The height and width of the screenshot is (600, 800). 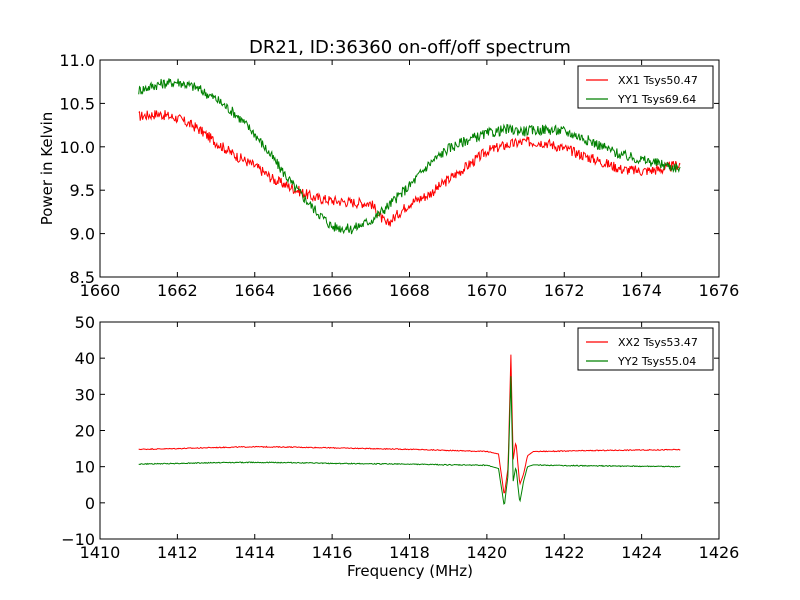 What do you see at coordinates (410, 47) in the screenshot?
I see `chart-title: DR21, ID:36360 on-off/off spectrum` at bounding box center [410, 47].